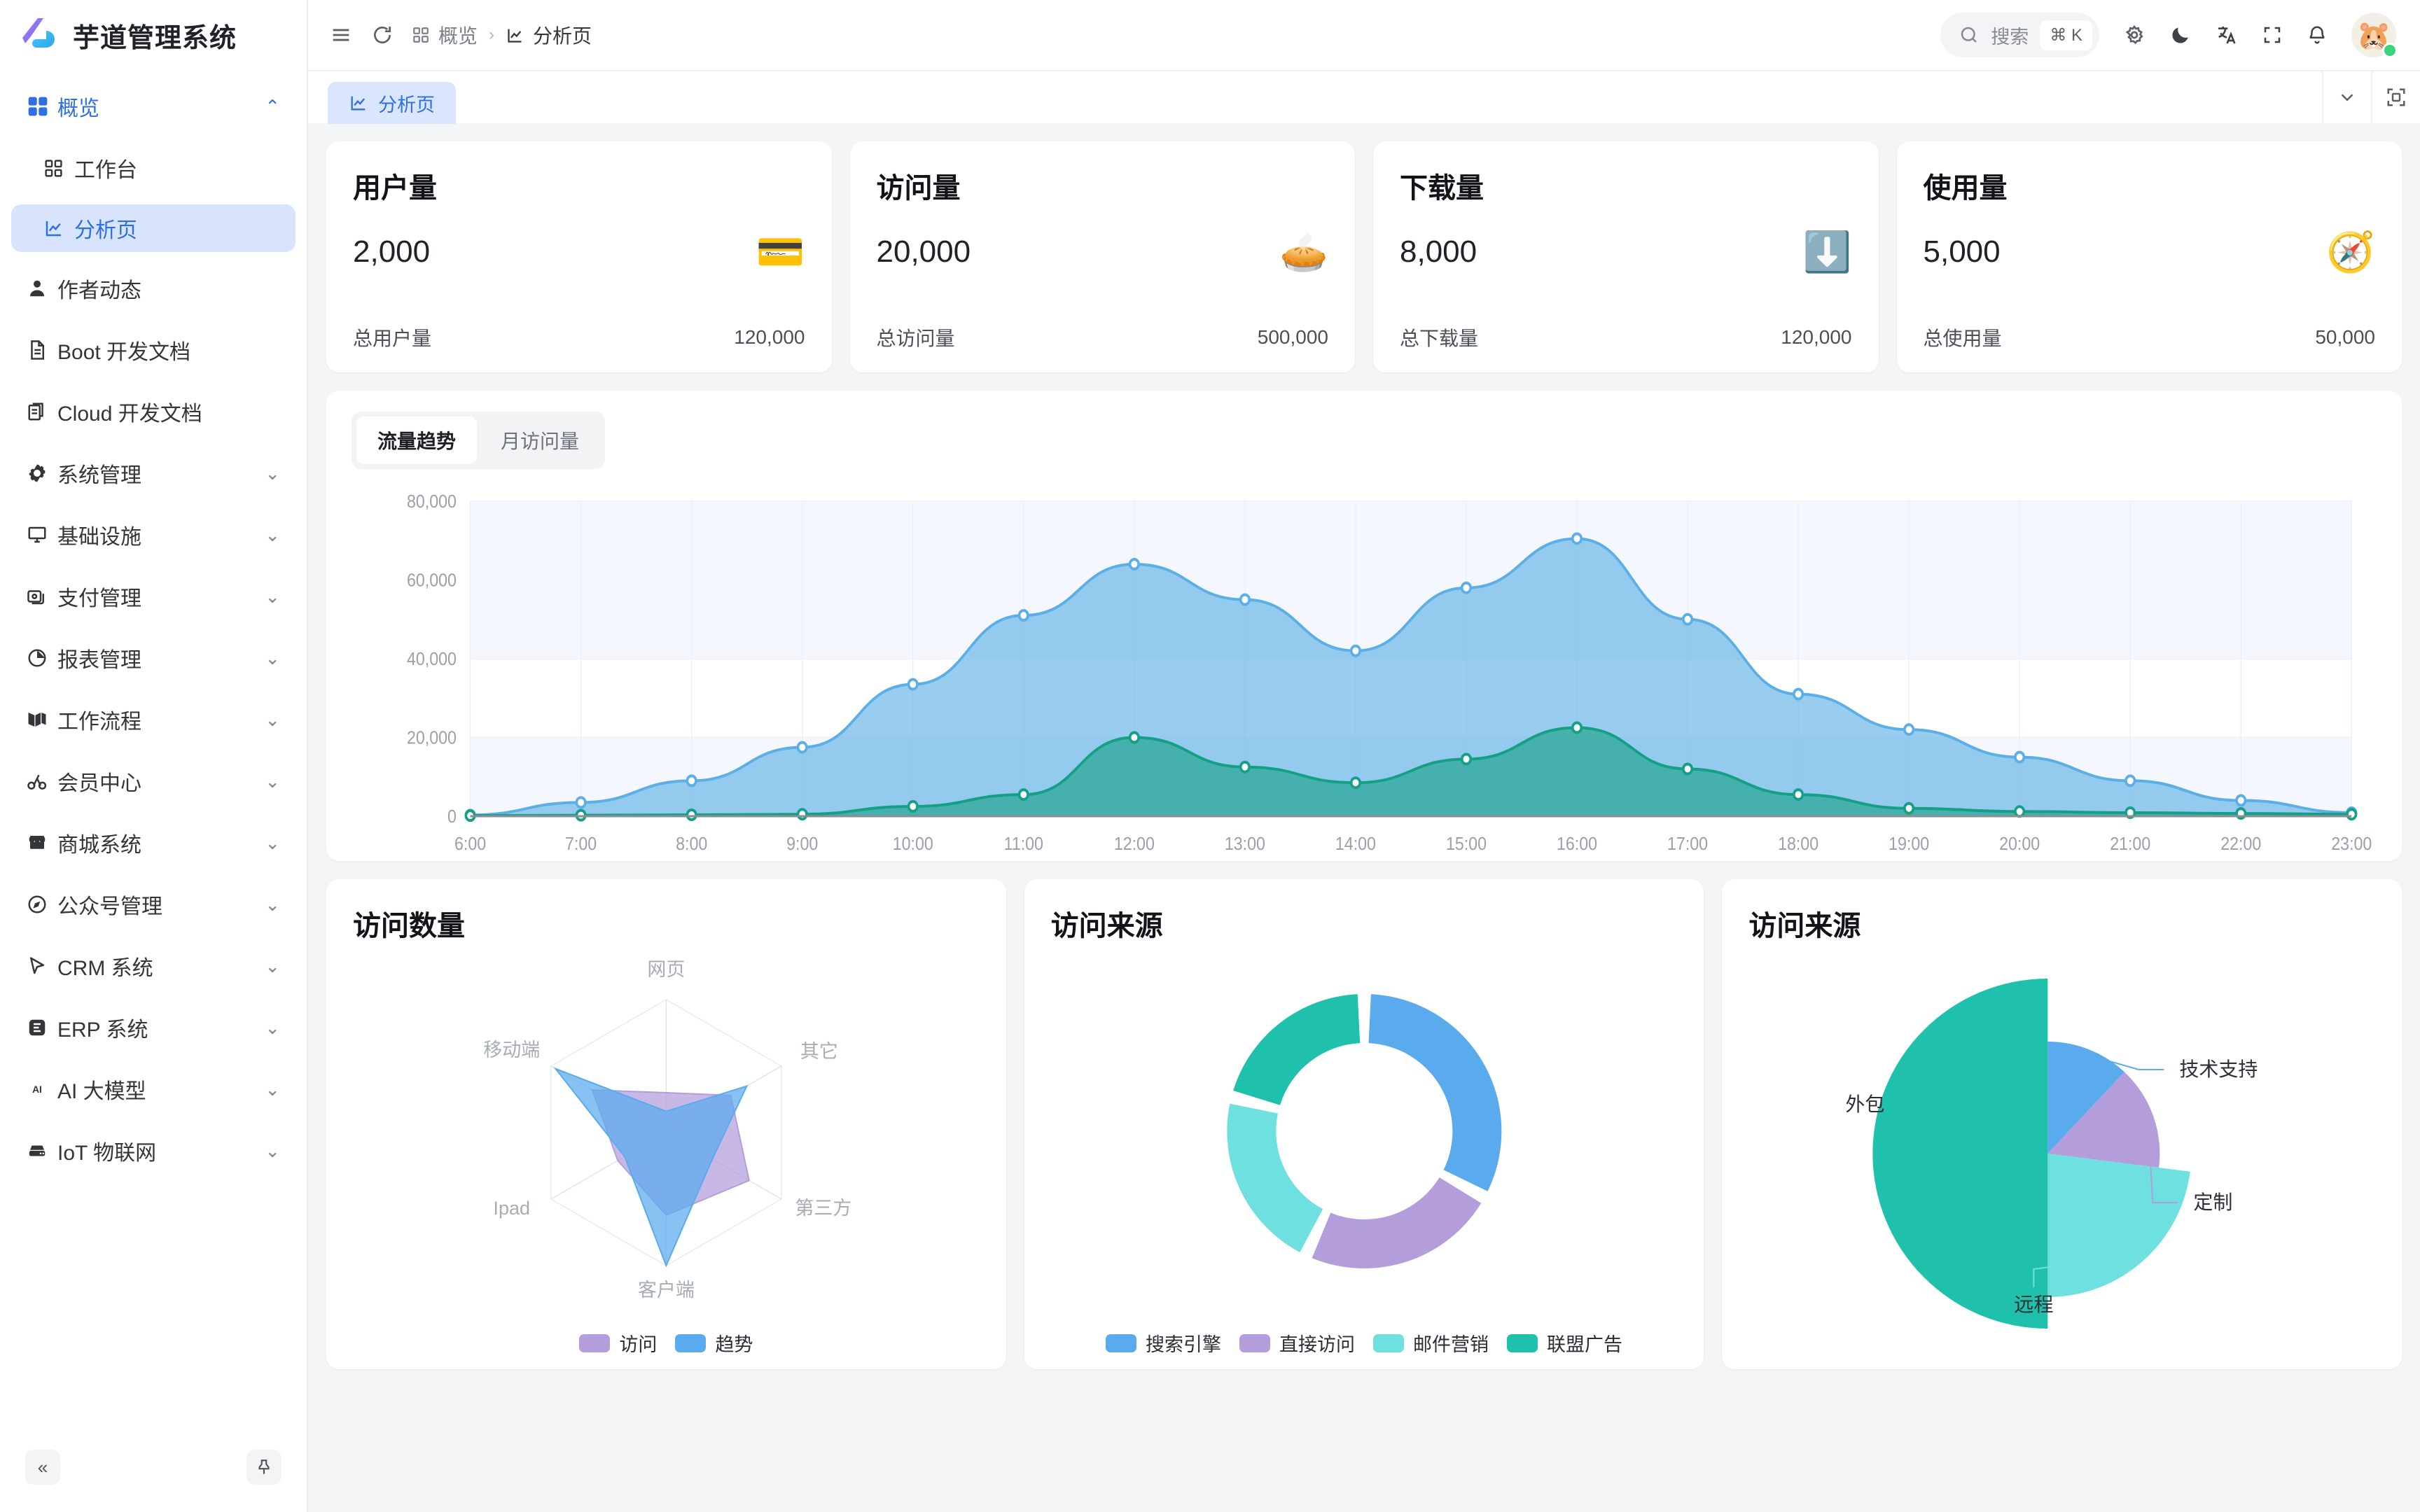 This screenshot has width=2420, height=1512. I want to click on translate-icon, so click(2227, 35).